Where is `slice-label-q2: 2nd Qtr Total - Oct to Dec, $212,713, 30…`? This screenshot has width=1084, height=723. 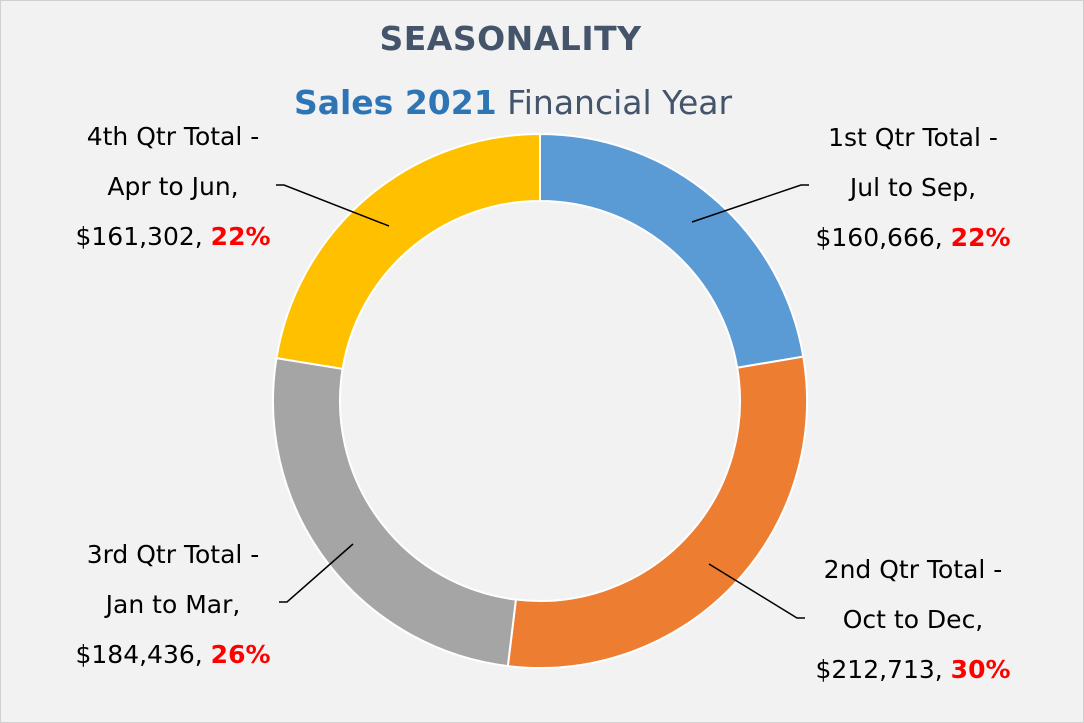
slice-label-q2: 2nd Qtr Total - Oct to Dec, $212,713, 30… is located at coordinates (913, 620).